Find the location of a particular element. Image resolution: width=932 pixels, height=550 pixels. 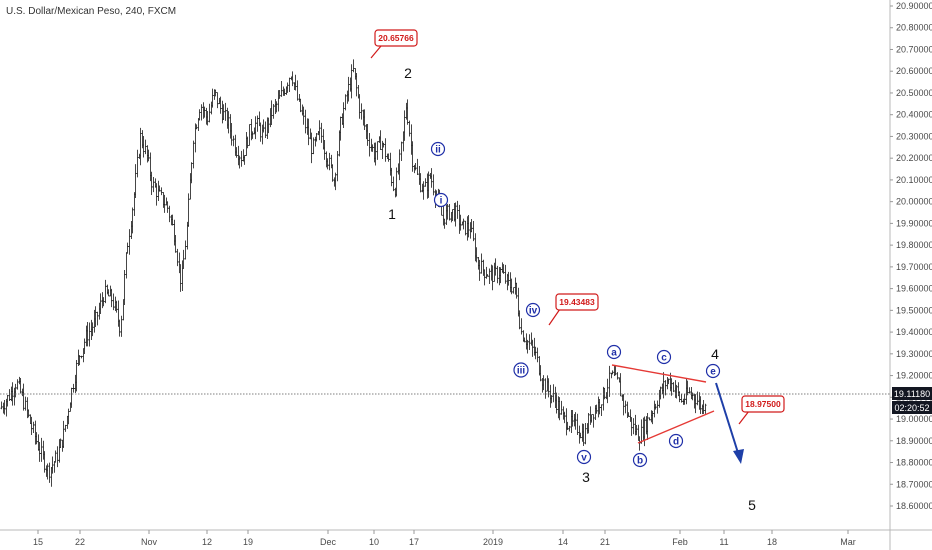

x-tick-label: Dec is located at coordinates (328, 542).